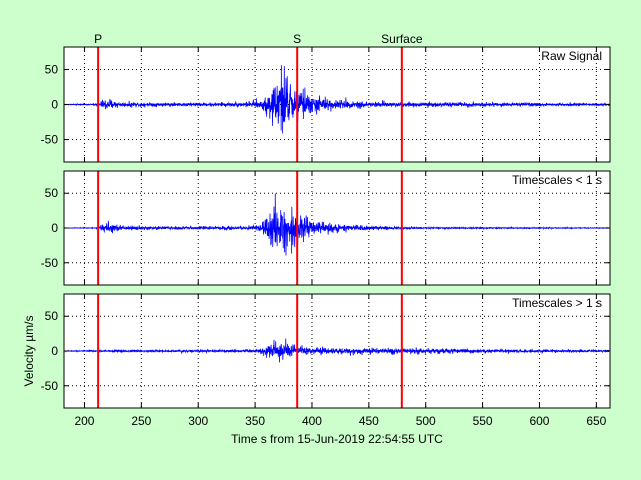  I want to click on x-tick-label: 550, so click(483, 421).